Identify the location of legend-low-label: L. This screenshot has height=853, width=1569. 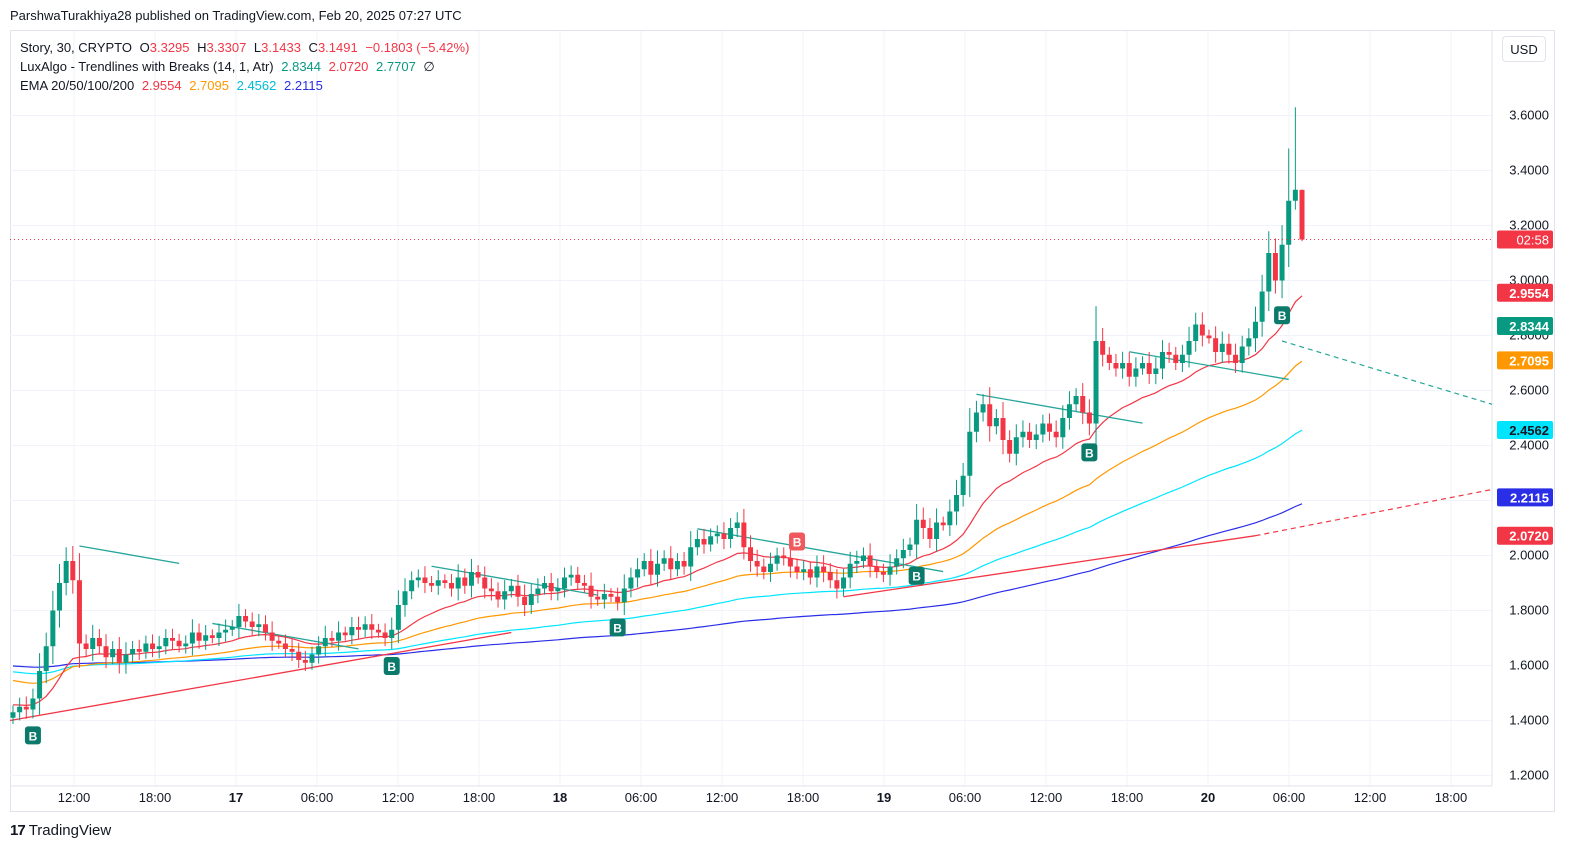
(257, 47).